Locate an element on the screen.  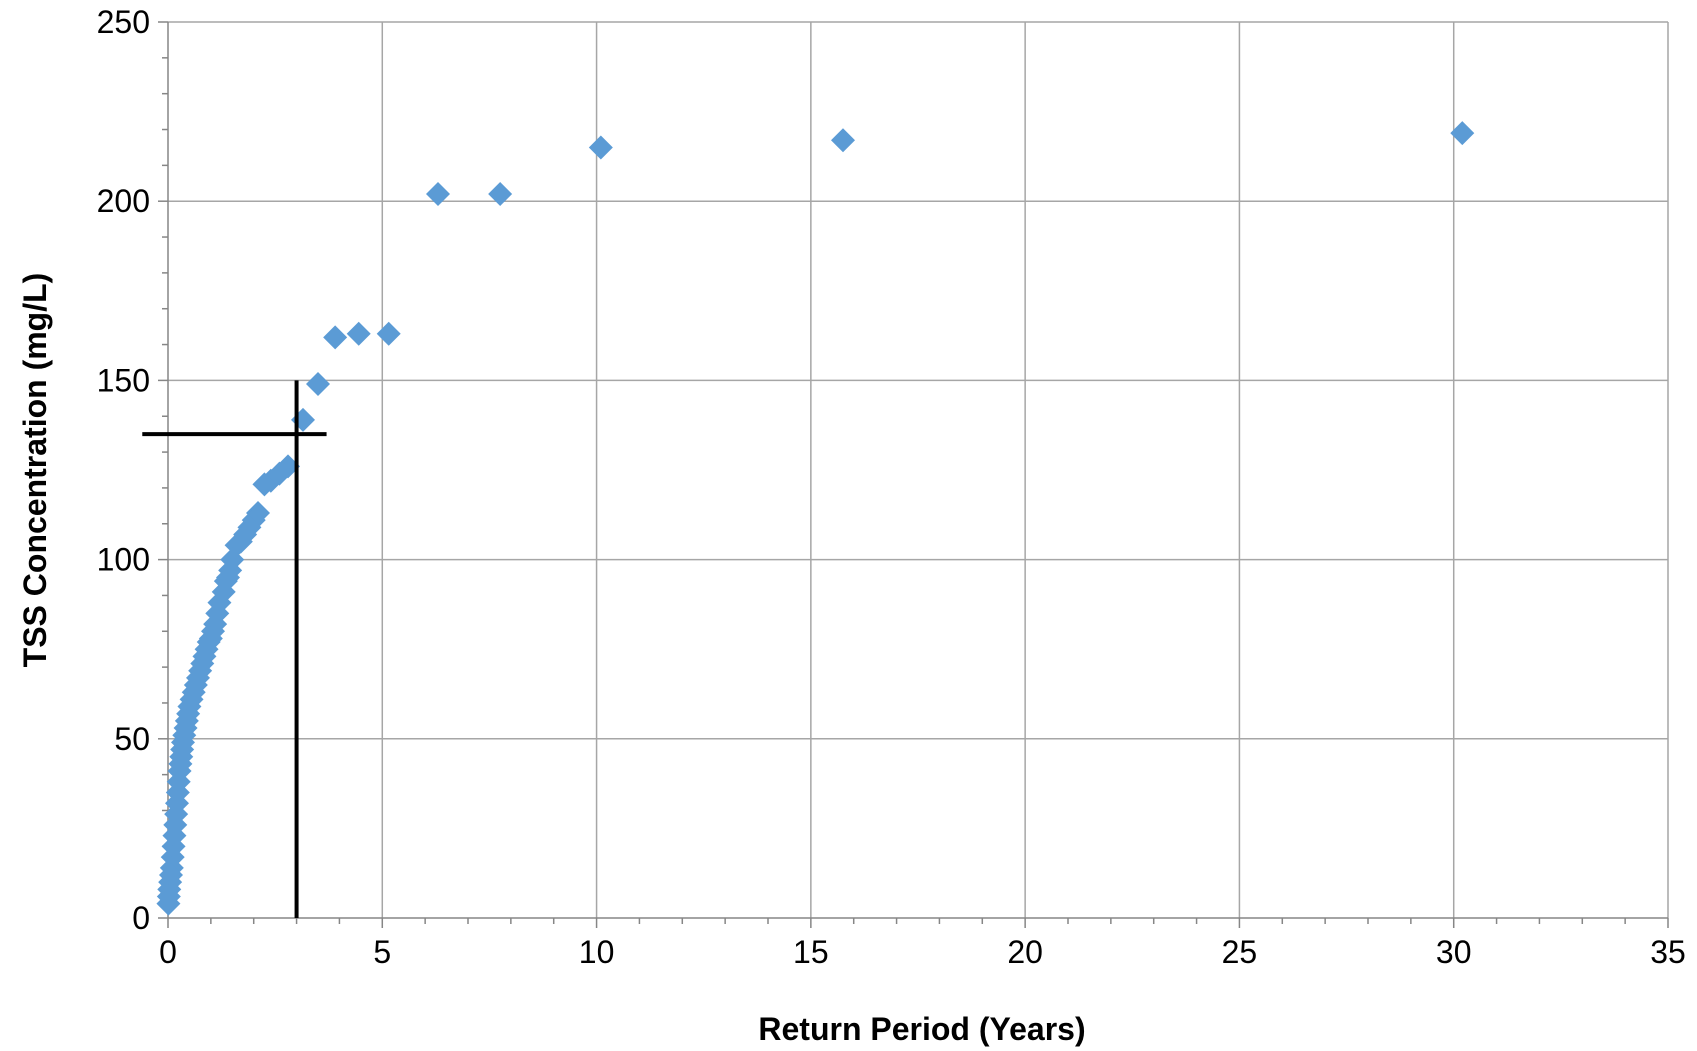
x-tick-label: 25 is located at coordinates (1240, 952).